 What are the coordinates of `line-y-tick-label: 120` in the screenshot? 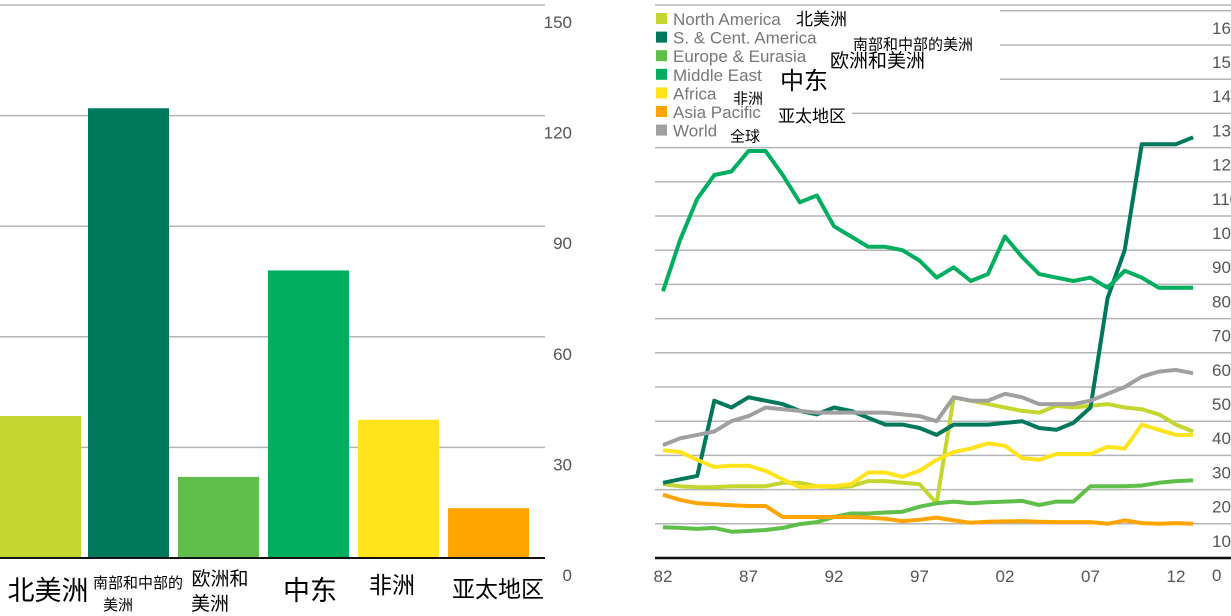 It's located at (1221, 165).